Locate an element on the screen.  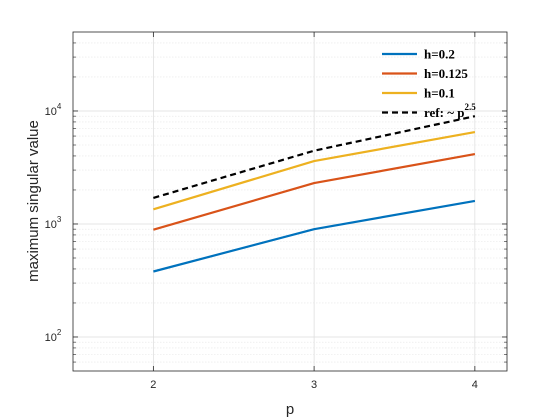
y-axis-label: maximum singular value is located at coordinates (33, 201).